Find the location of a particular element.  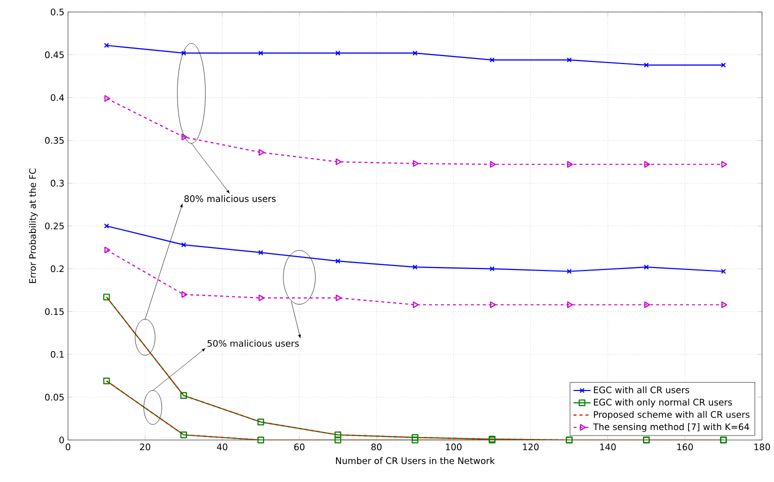

legend-label: The sensing method [7] with K=64 is located at coordinates (671, 427).